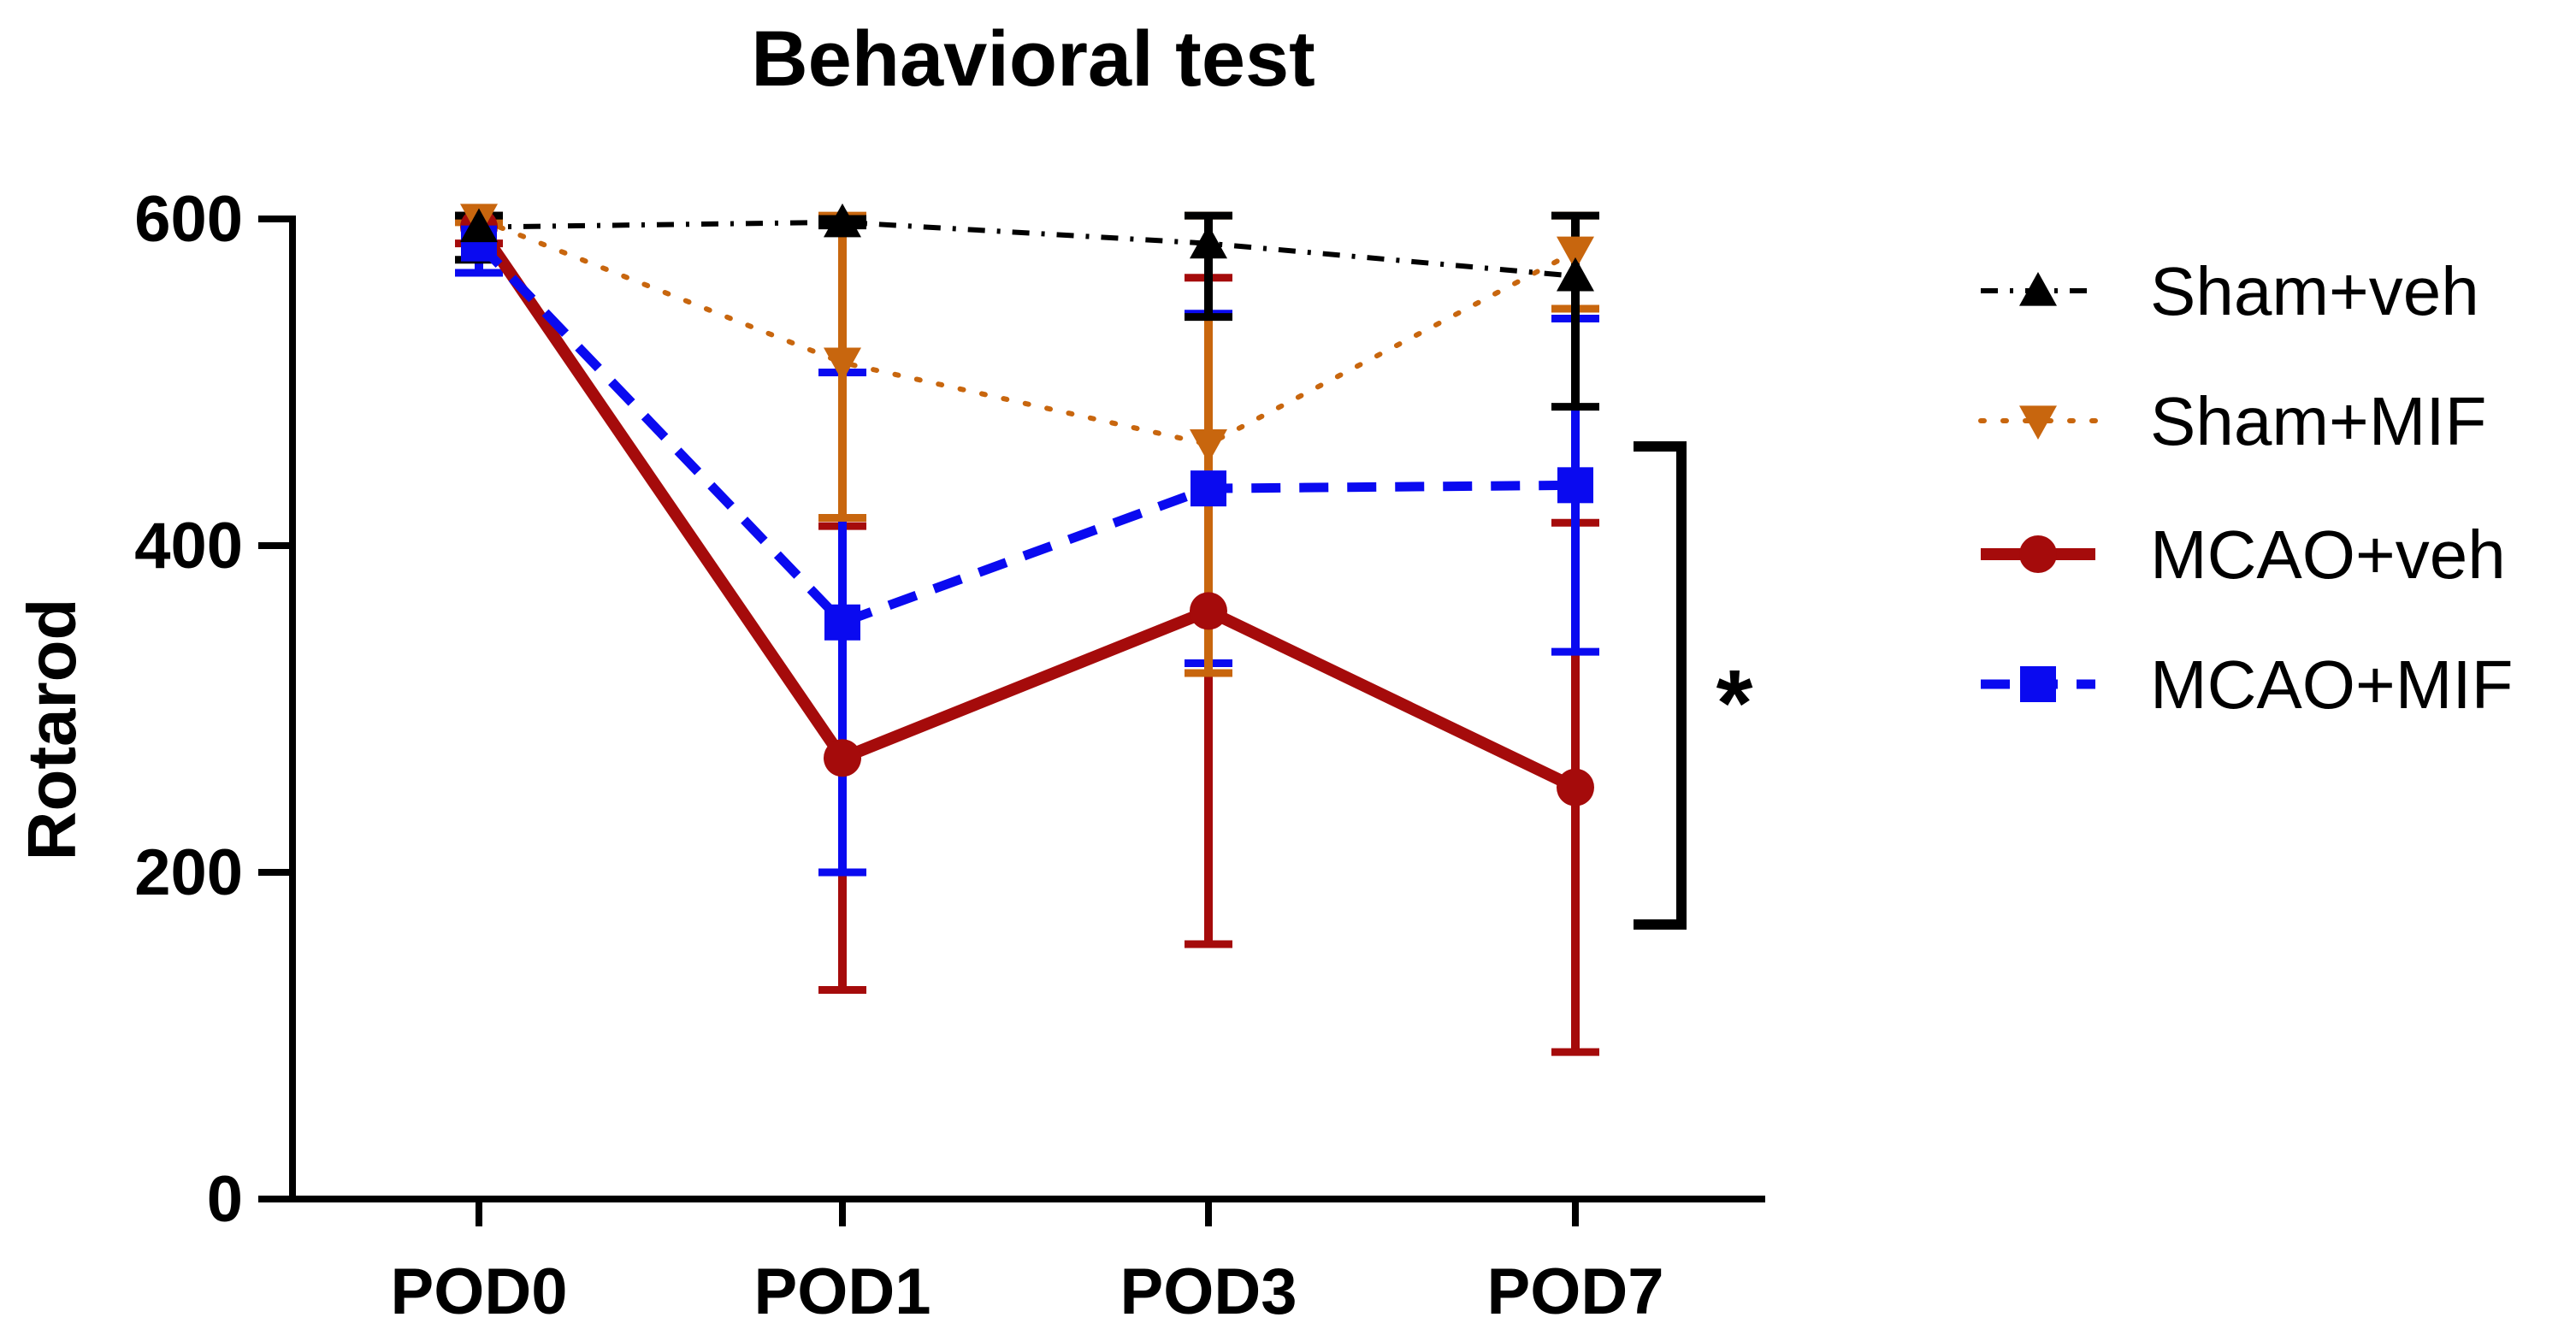  Describe the element at coordinates (479, 226) in the screenshot. I see `point-sham-veh-pod0` at that location.